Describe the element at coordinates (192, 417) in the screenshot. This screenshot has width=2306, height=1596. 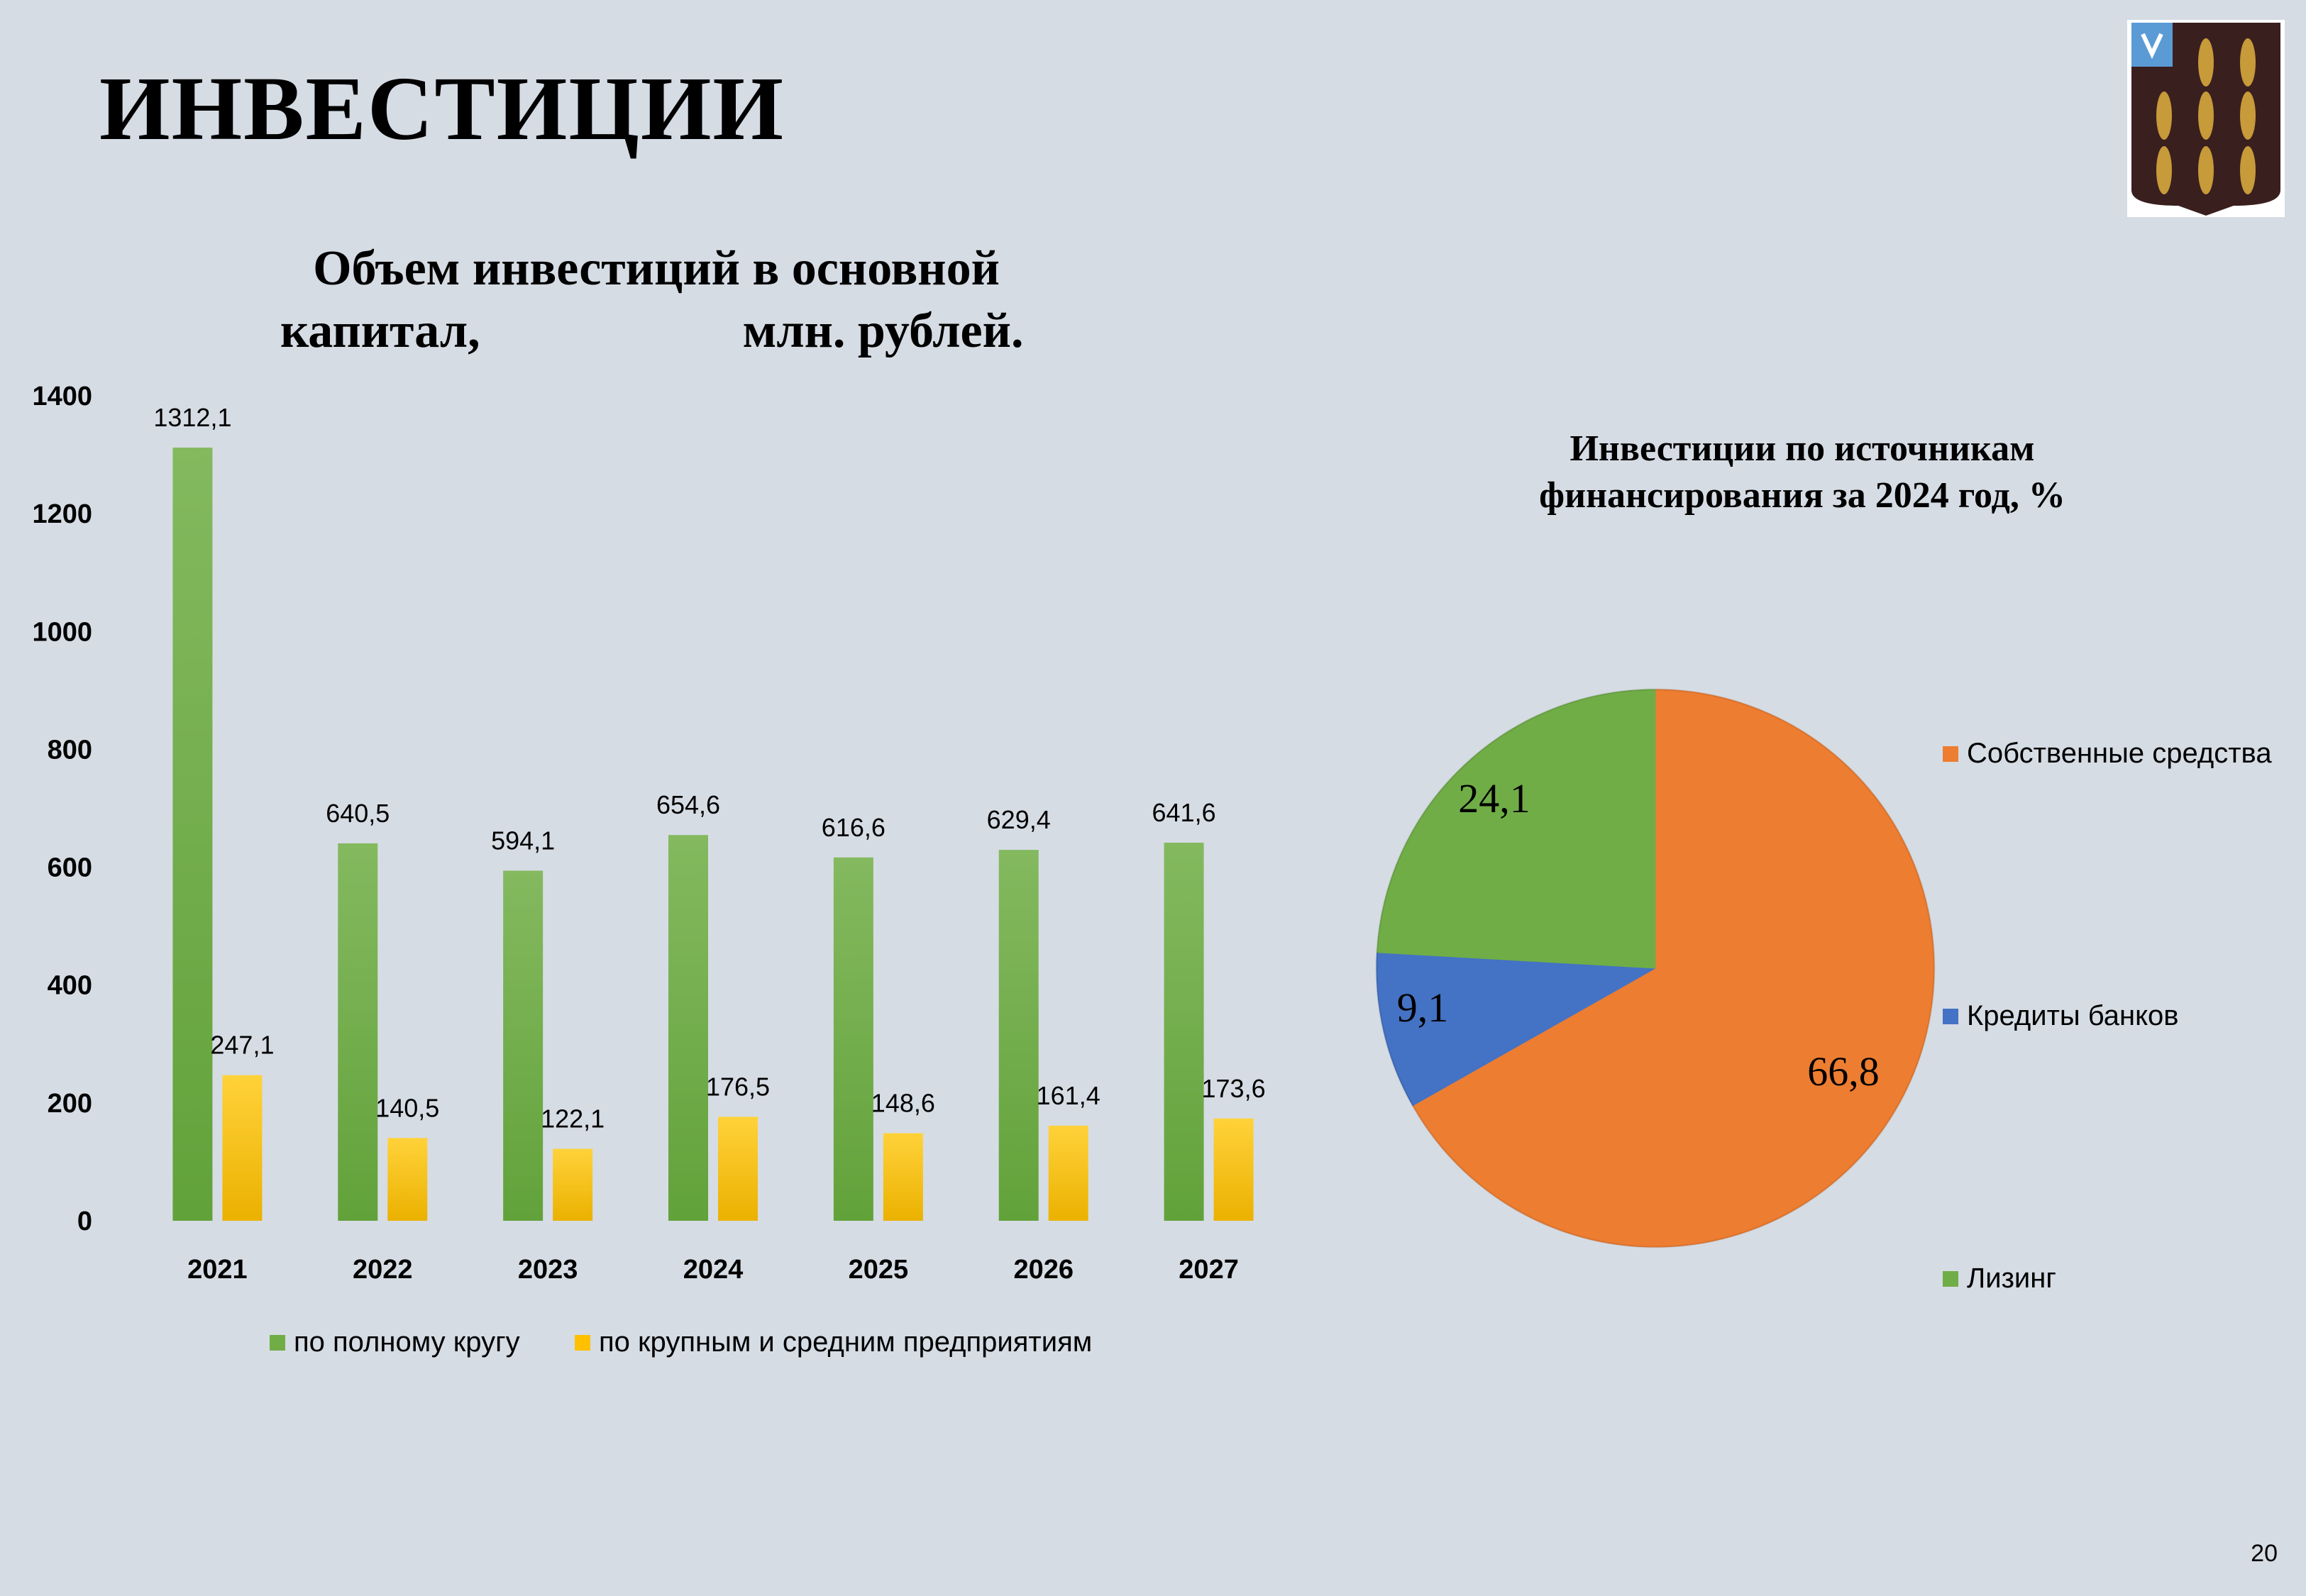
I see `data-label: 1312,1` at that location.